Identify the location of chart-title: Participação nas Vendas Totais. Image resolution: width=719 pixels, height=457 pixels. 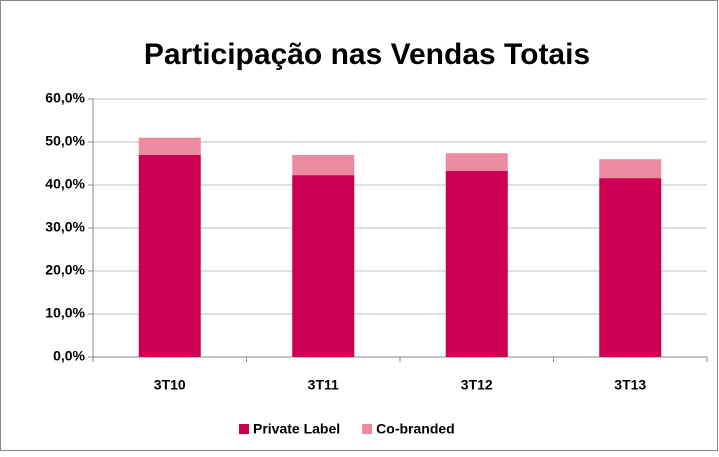
(367, 54).